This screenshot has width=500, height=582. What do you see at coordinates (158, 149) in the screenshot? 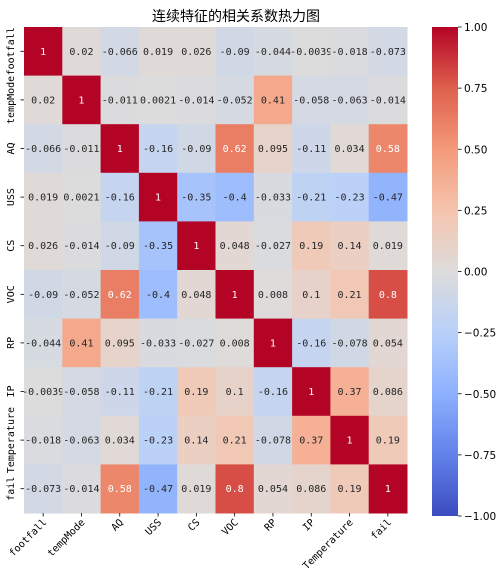
I see `cell-value-label: -0.16` at bounding box center [158, 149].